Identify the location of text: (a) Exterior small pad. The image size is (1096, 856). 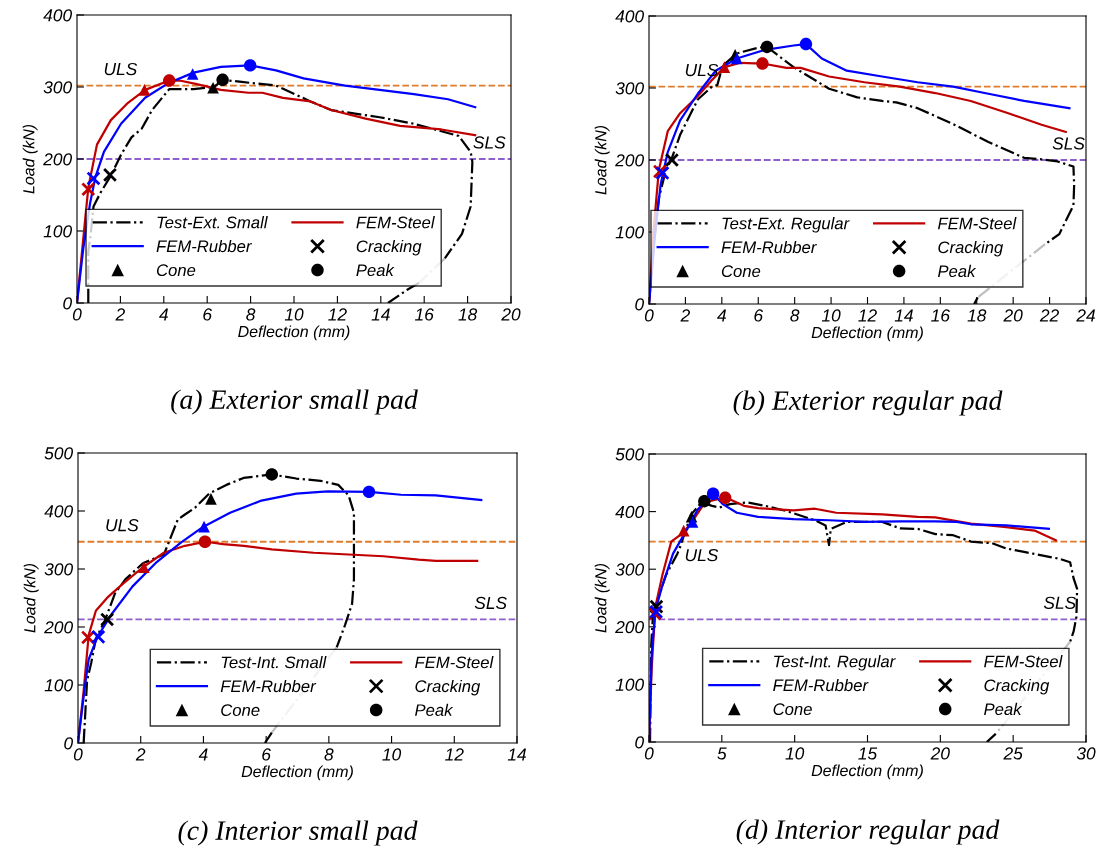
(294, 402).